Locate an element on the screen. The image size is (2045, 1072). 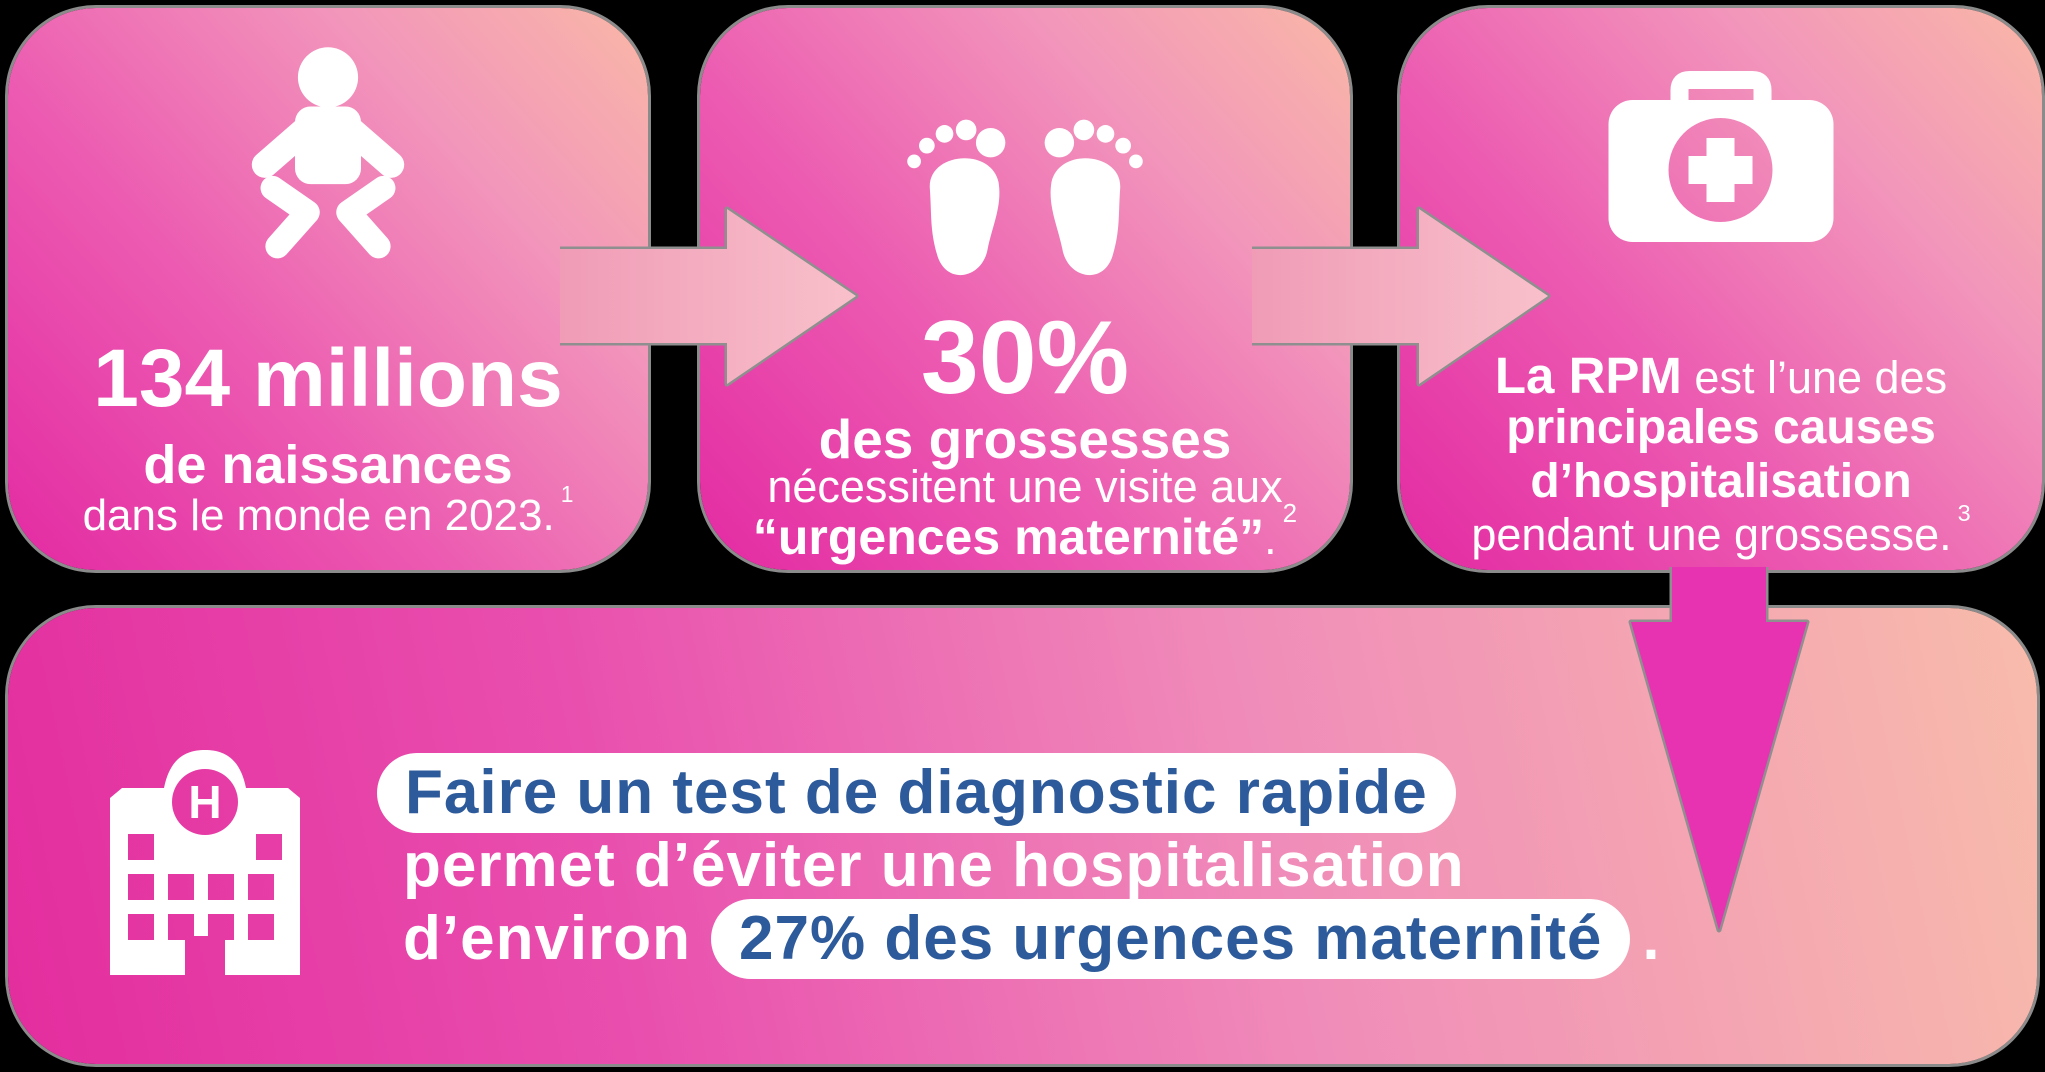
hospital-icon: H is located at coordinates (205, 865).